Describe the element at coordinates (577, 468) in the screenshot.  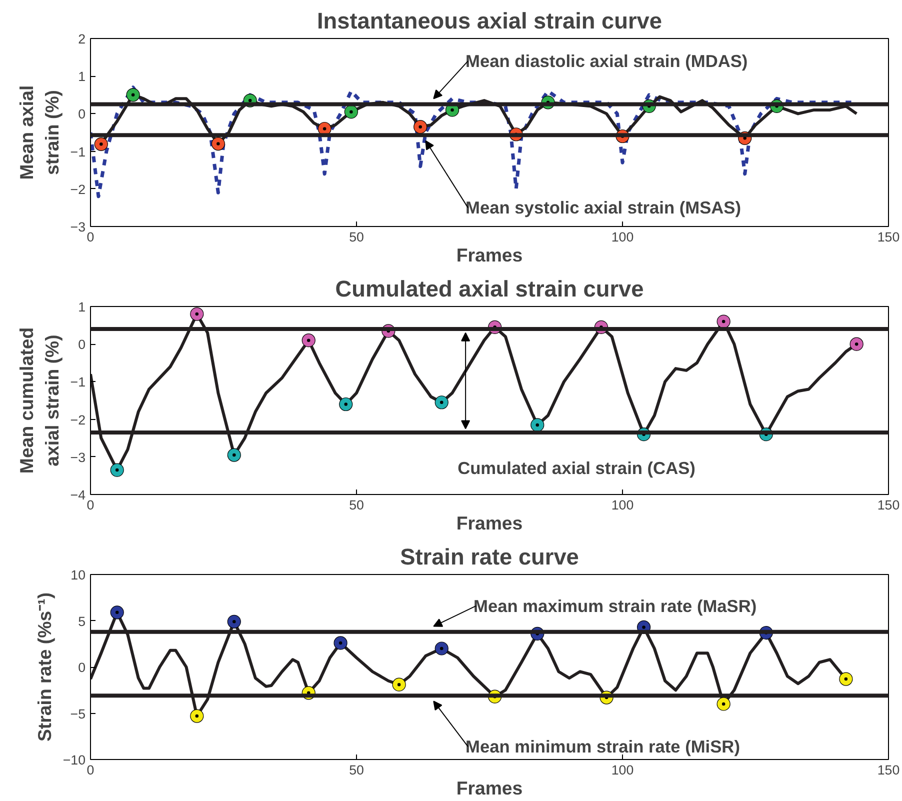
I see `annotation: Cumulated axial strain (CAS)` at that location.